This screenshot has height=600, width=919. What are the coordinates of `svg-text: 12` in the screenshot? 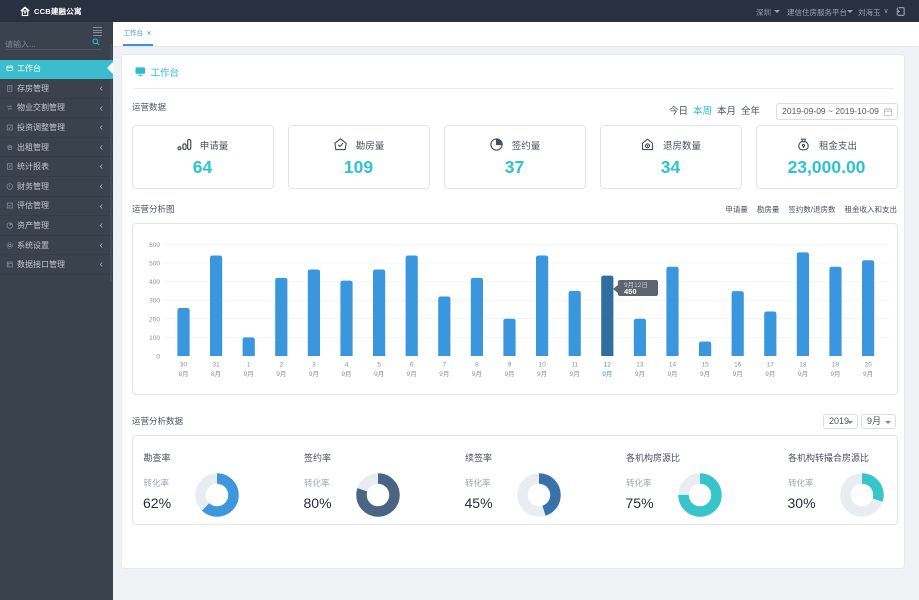 It's located at (607, 365).